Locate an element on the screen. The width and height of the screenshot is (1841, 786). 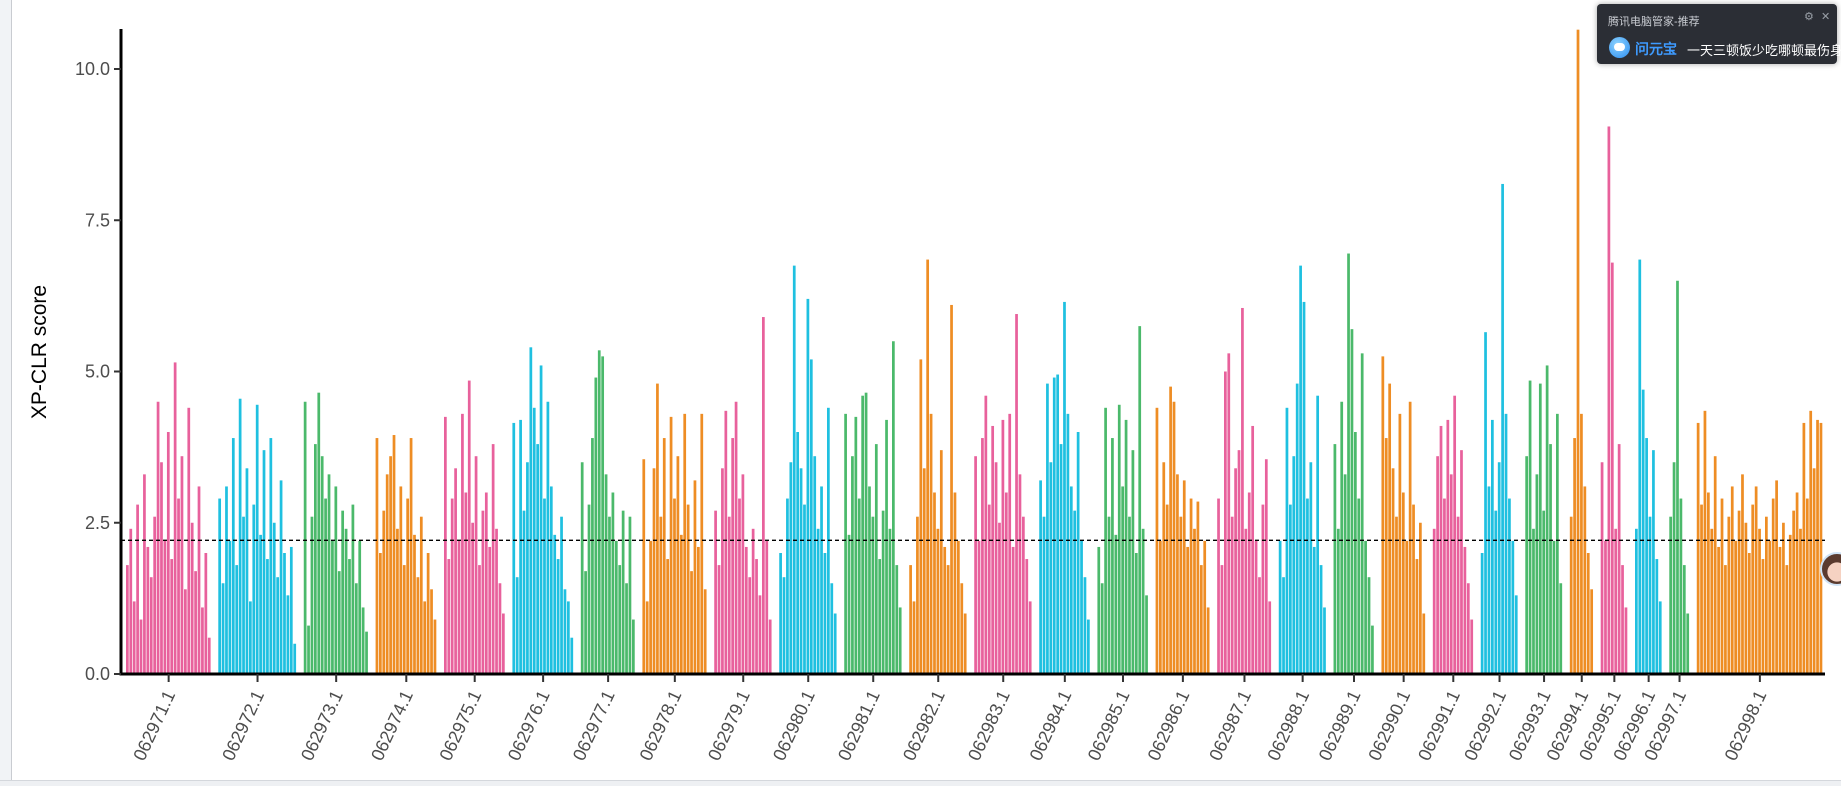
x-tick-label: 062976.1 is located at coordinates (529, 725).